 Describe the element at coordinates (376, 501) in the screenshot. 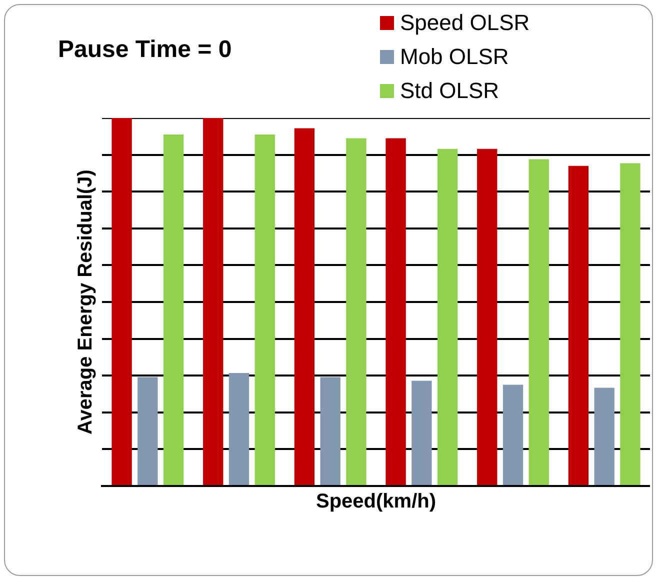

I see `x-axis-title: Speed(km/h)` at that location.